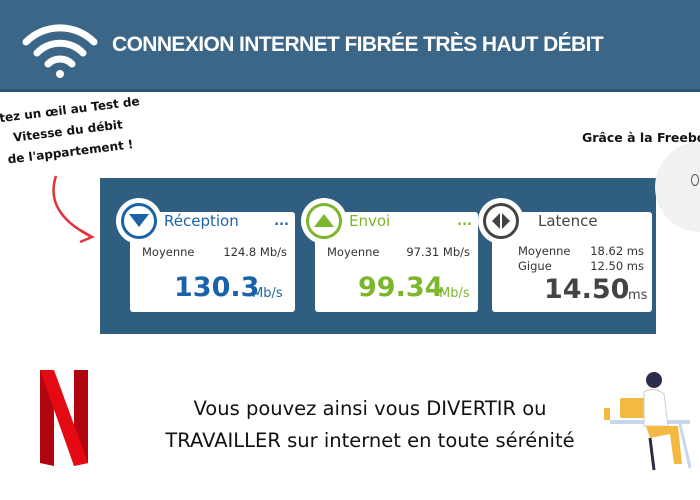 The width and height of the screenshot is (700, 500). What do you see at coordinates (255, 252) in the screenshot?
I see `avg-value: 124.8 Mb/s` at bounding box center [255, 252].